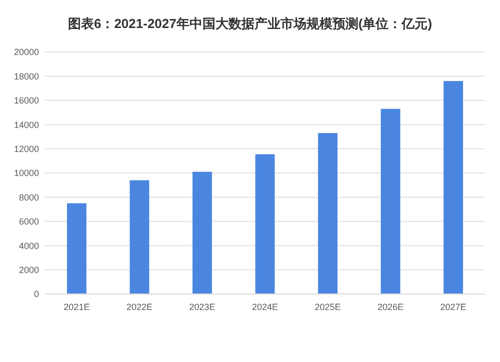 The height and width of the screenshot is (362, 500). I want to click on x-tick-label: 2027E, so click(453, 307).